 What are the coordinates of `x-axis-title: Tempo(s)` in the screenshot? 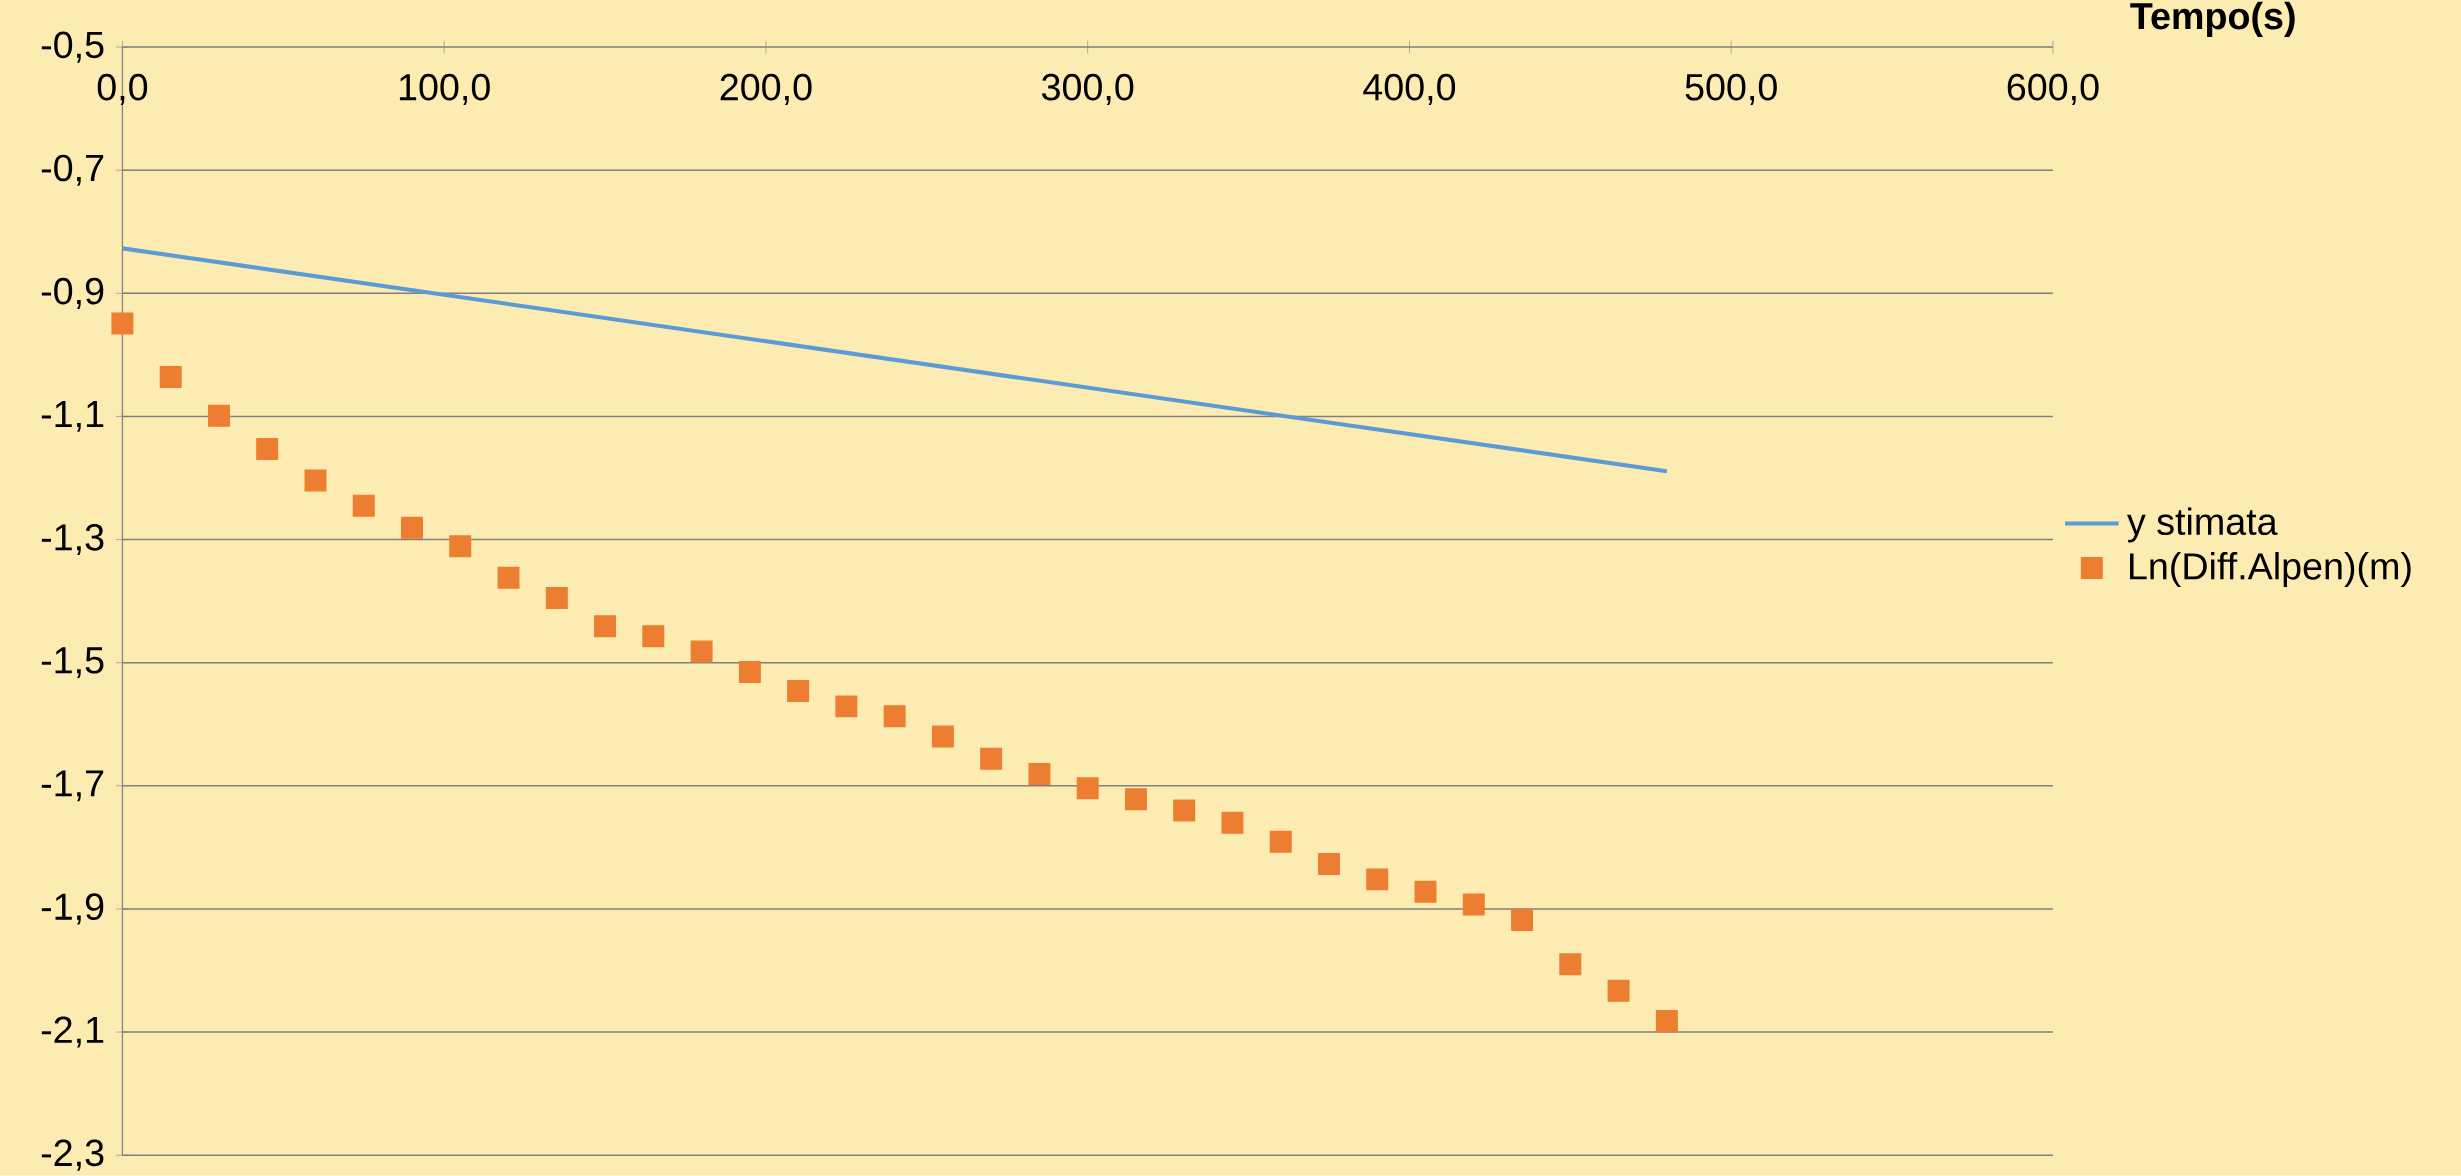 It's located at (2212, 20).